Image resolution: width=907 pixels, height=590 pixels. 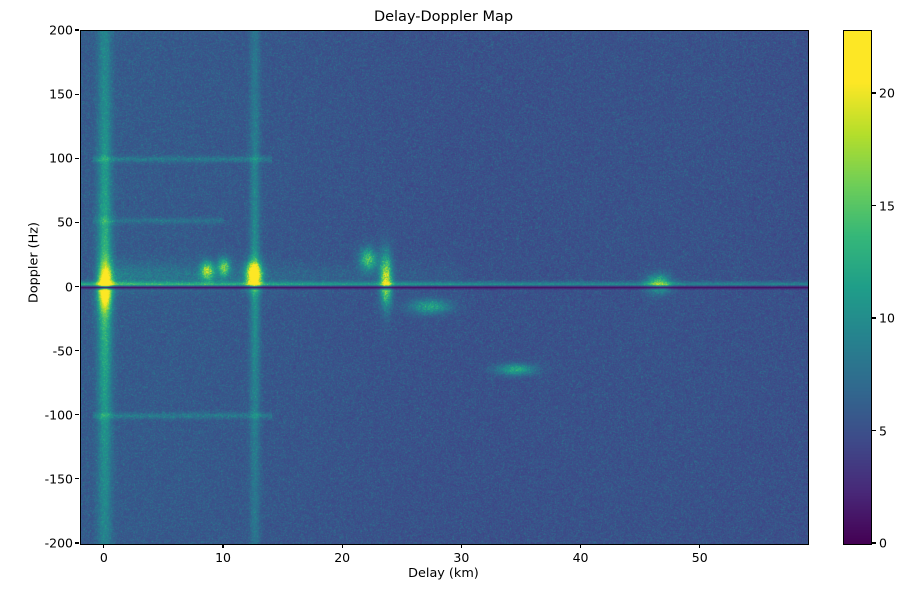 I want to click on y-tick-label: 50, so click(x=65, y=222).